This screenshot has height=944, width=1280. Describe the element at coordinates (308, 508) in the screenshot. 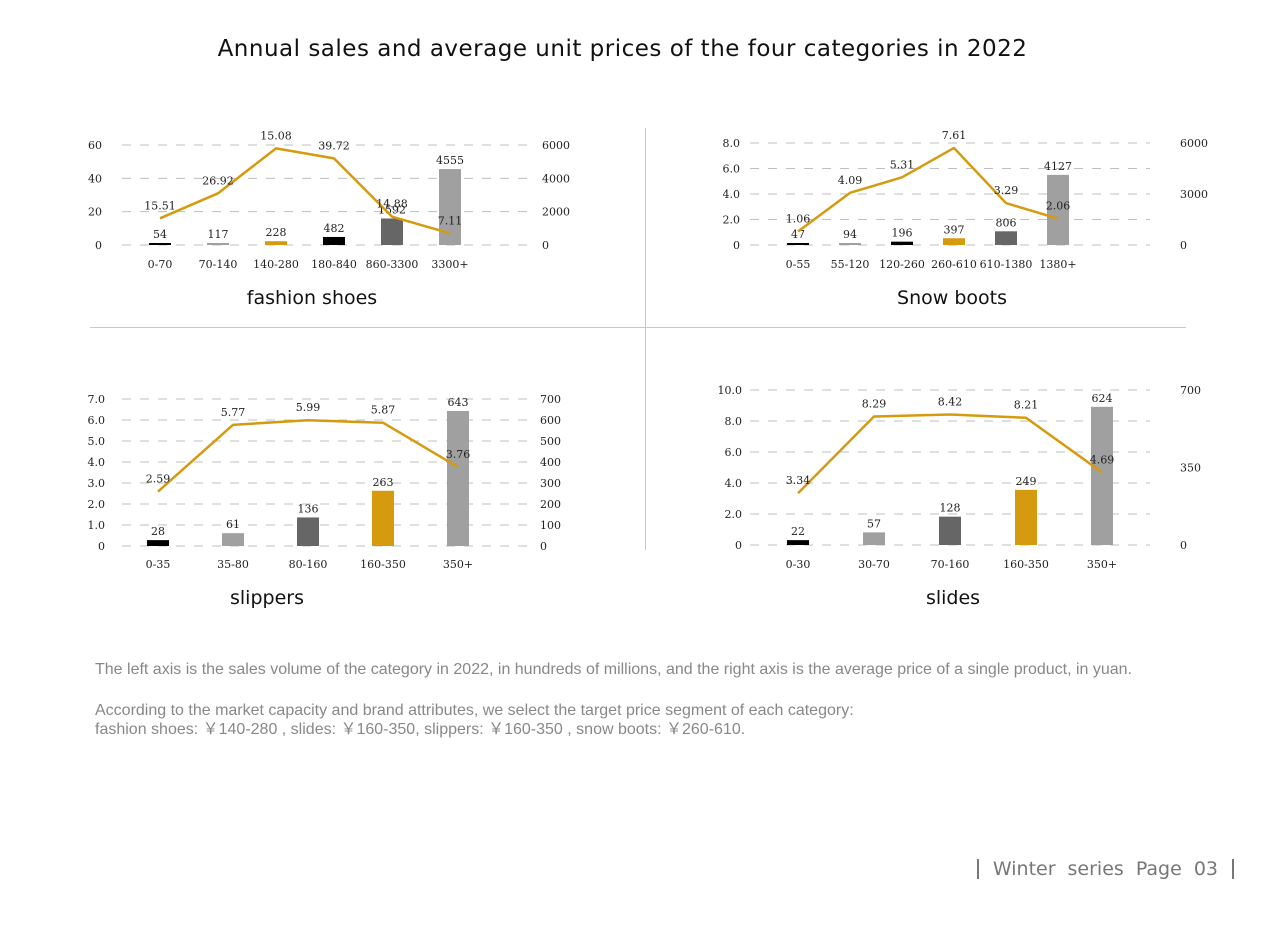

I see `bar-value-label: 136` at that location.